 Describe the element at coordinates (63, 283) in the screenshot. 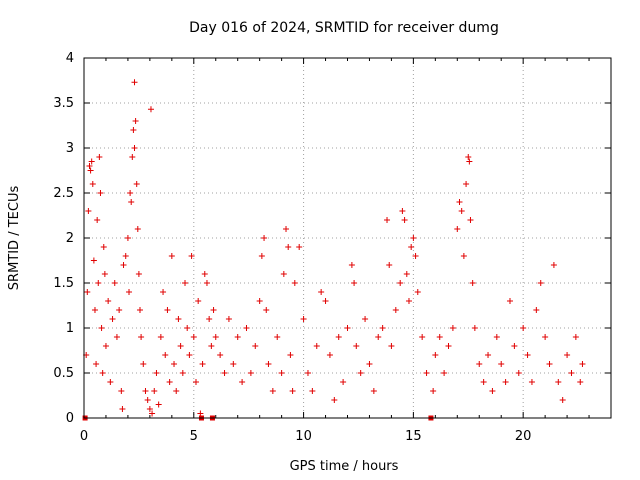

I see `y-tick-label: 1.5` at that location.